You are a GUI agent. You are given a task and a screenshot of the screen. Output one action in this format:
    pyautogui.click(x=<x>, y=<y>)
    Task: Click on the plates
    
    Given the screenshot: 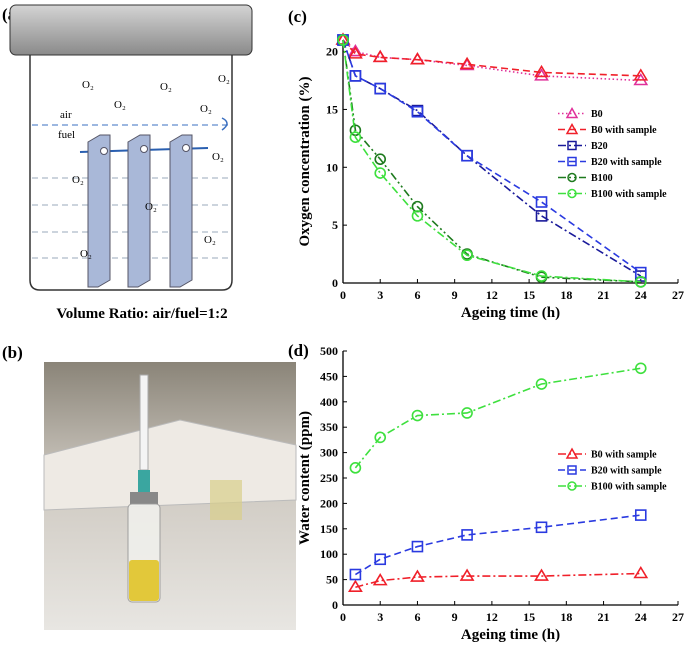 What is the action you would take?
    pyautogui.click(x=140, y=211)
    